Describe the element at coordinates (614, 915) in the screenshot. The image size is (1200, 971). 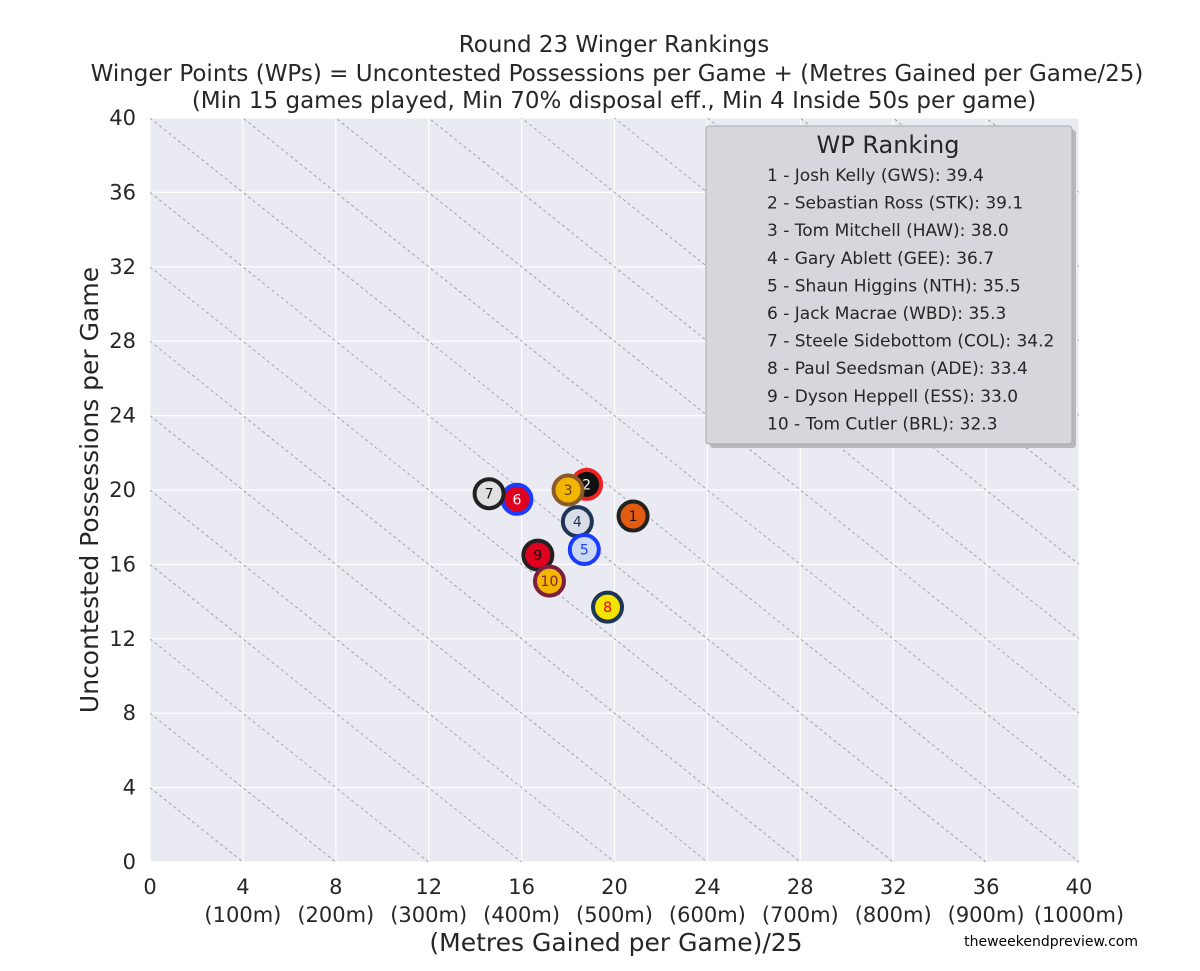
I see `x-tick-sublabel: (500m)` at that location.